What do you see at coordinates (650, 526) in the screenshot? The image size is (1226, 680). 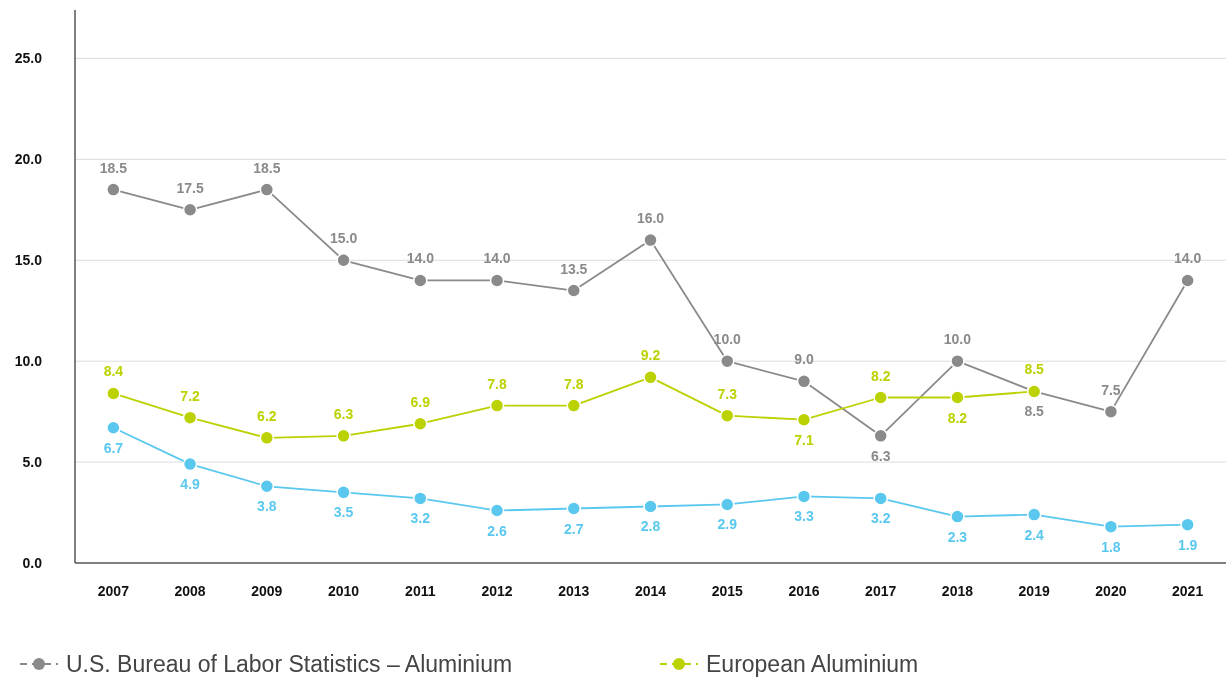 I see `data-label: 2.8` at bounding box center [650, 526].